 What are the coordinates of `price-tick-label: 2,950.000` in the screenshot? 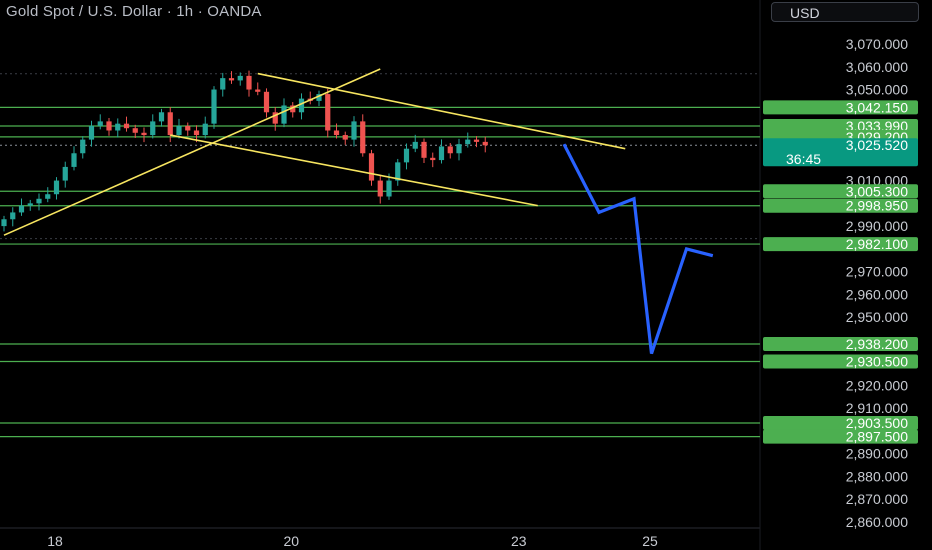 It's located at (877, 317).